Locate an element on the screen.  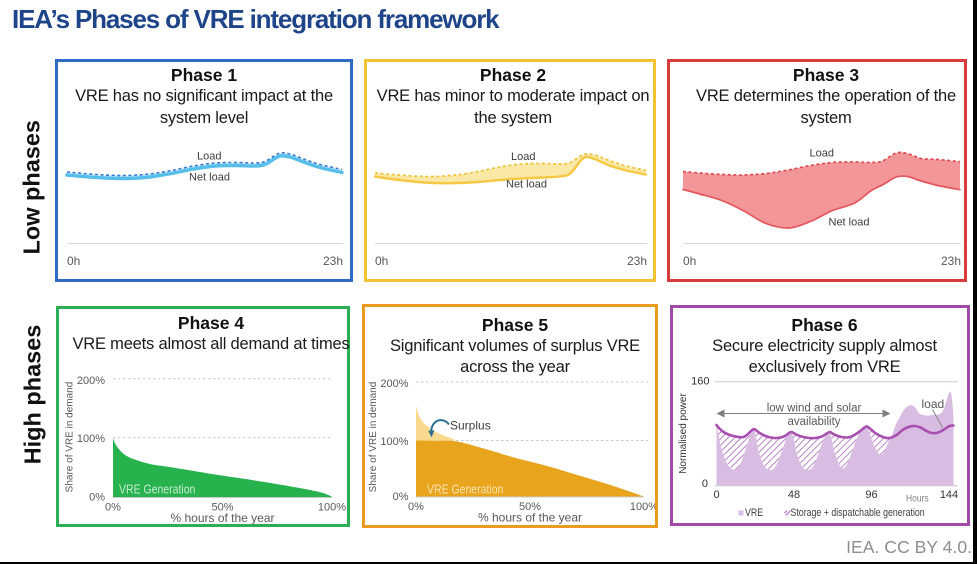
svg-text: VRE is located at coordinates (754, 513).